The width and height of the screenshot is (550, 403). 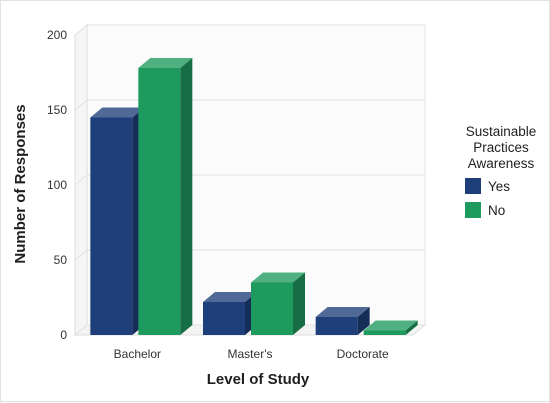 I want to click on y-tick-label: 150, so click(x=57, y=110).